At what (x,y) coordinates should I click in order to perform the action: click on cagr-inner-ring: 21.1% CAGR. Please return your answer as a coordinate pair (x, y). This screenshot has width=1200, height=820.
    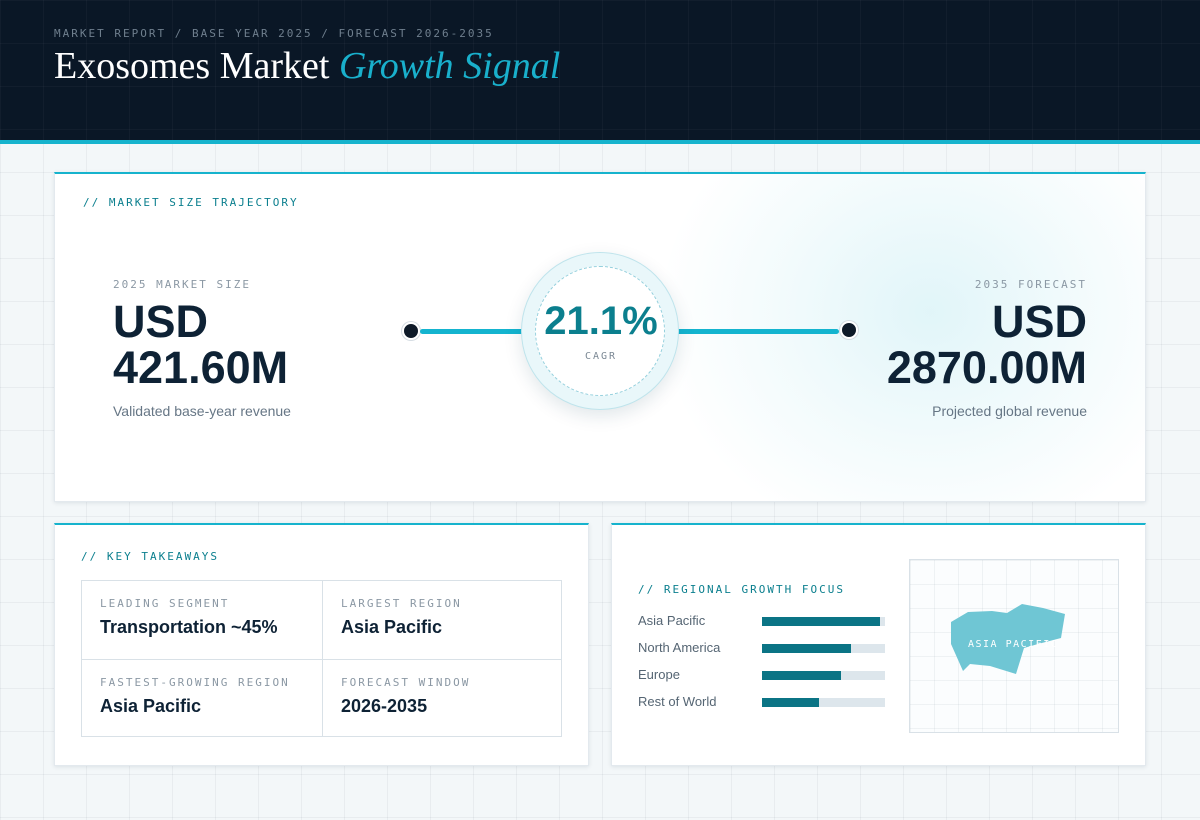
    Looking at the image, I should click on (600, 331).